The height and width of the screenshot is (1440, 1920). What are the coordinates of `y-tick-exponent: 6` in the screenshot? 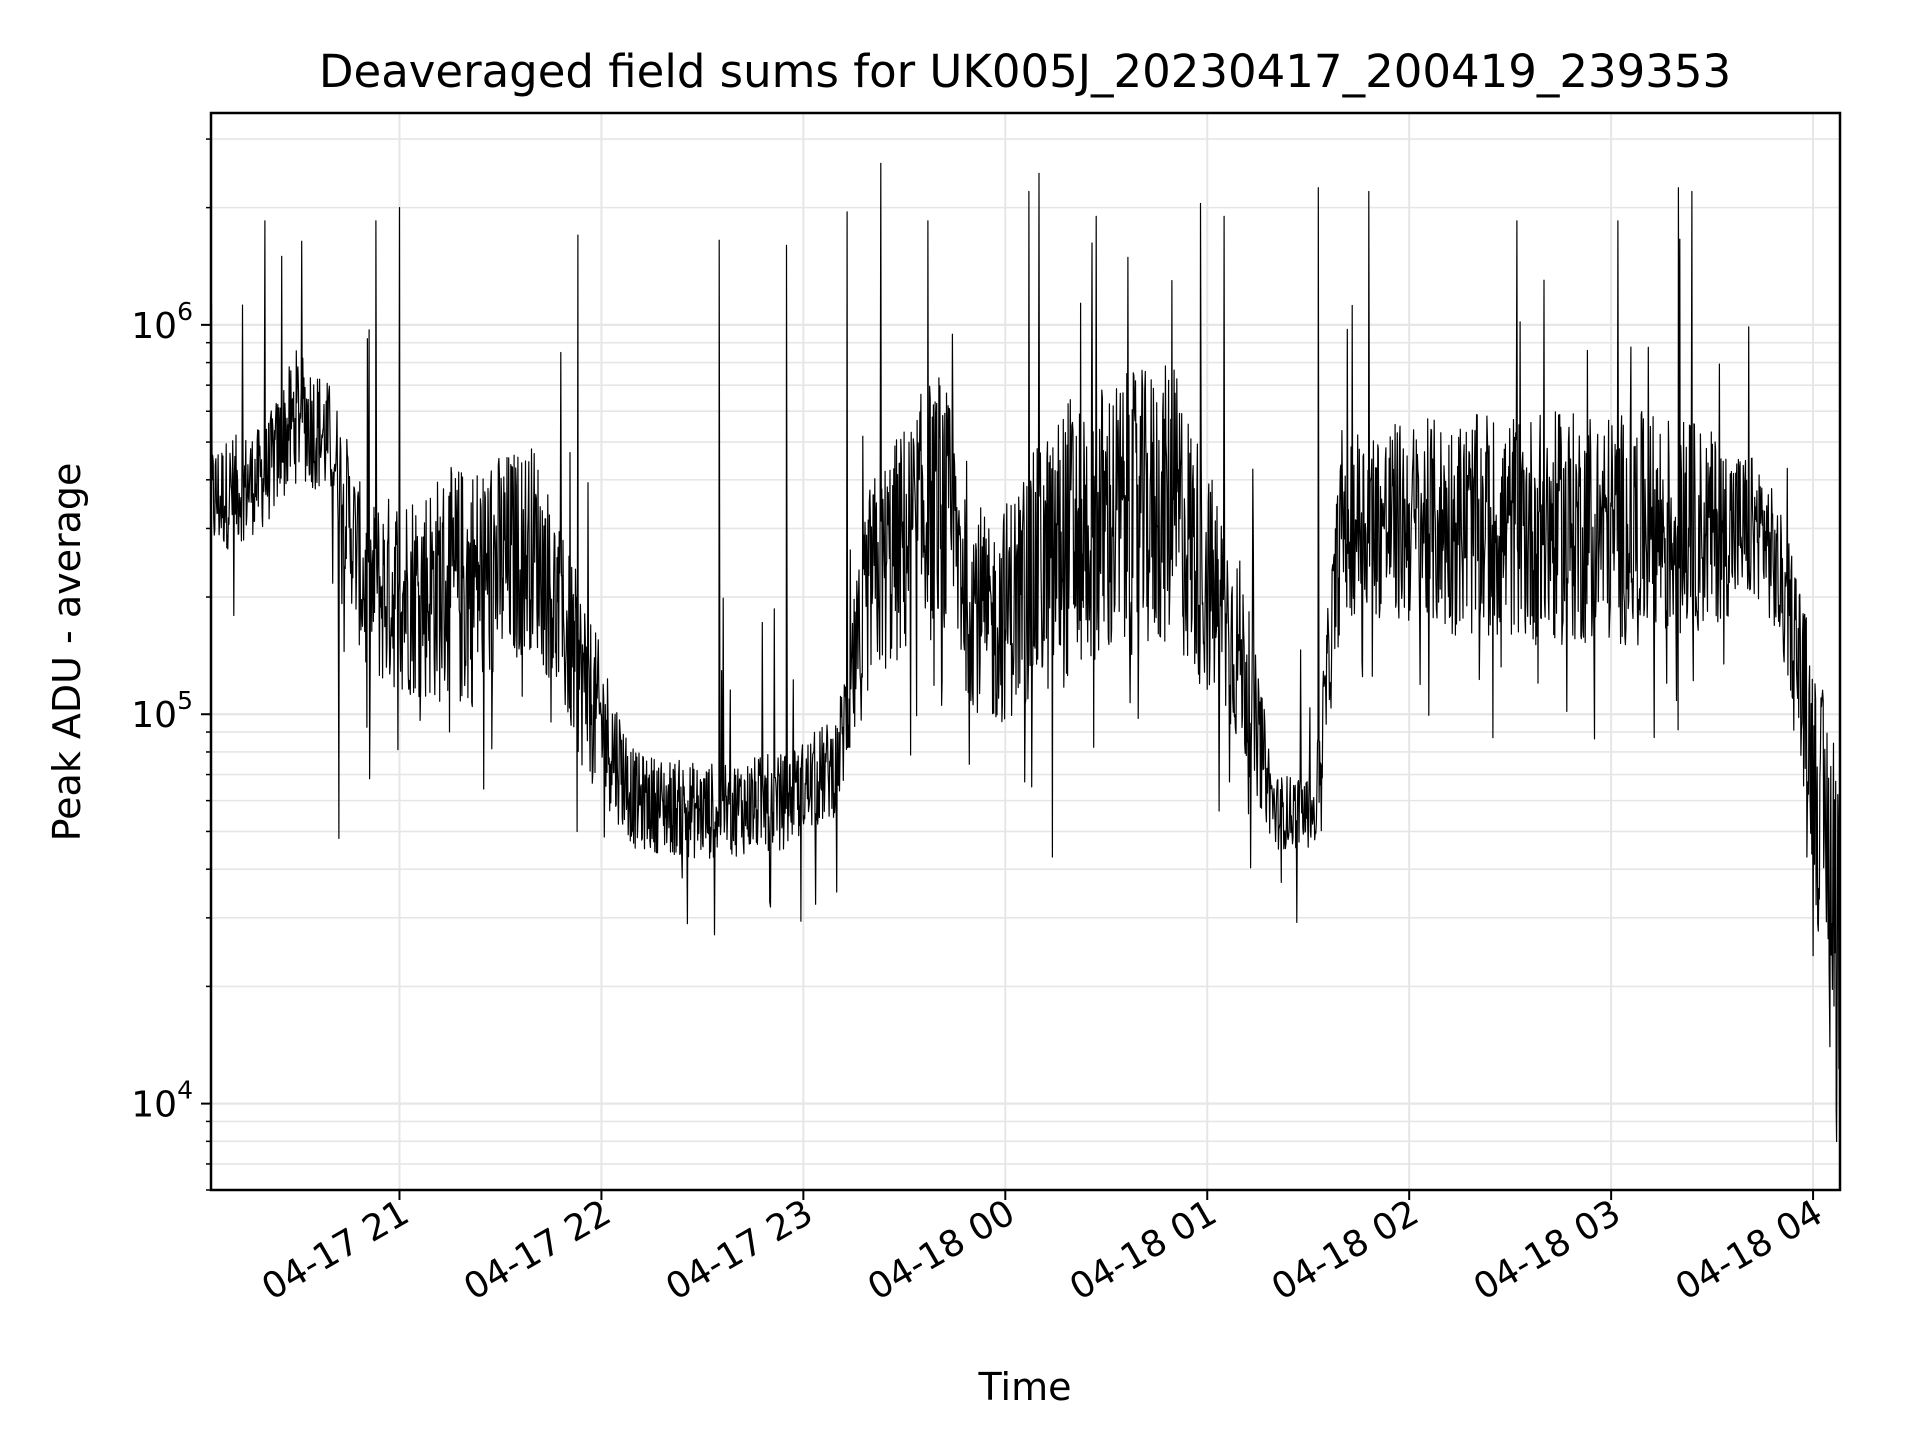 It's located at (185, 311).